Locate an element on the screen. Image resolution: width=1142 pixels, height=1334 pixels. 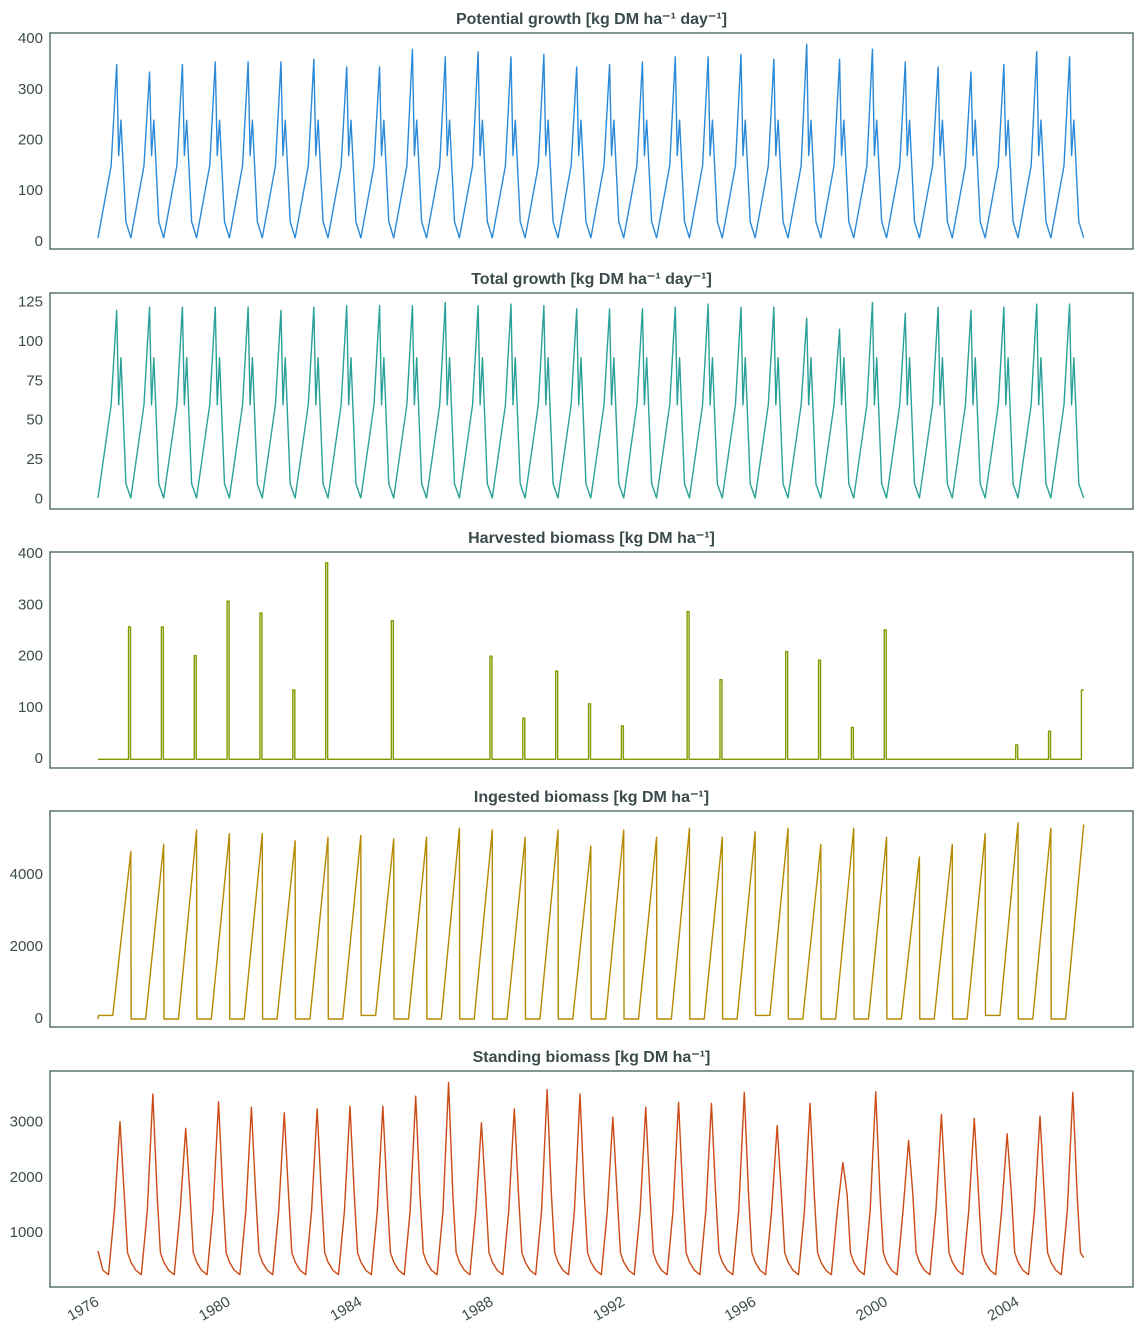
x-tick-label: 1976 is located at coordinates (83, 1308).